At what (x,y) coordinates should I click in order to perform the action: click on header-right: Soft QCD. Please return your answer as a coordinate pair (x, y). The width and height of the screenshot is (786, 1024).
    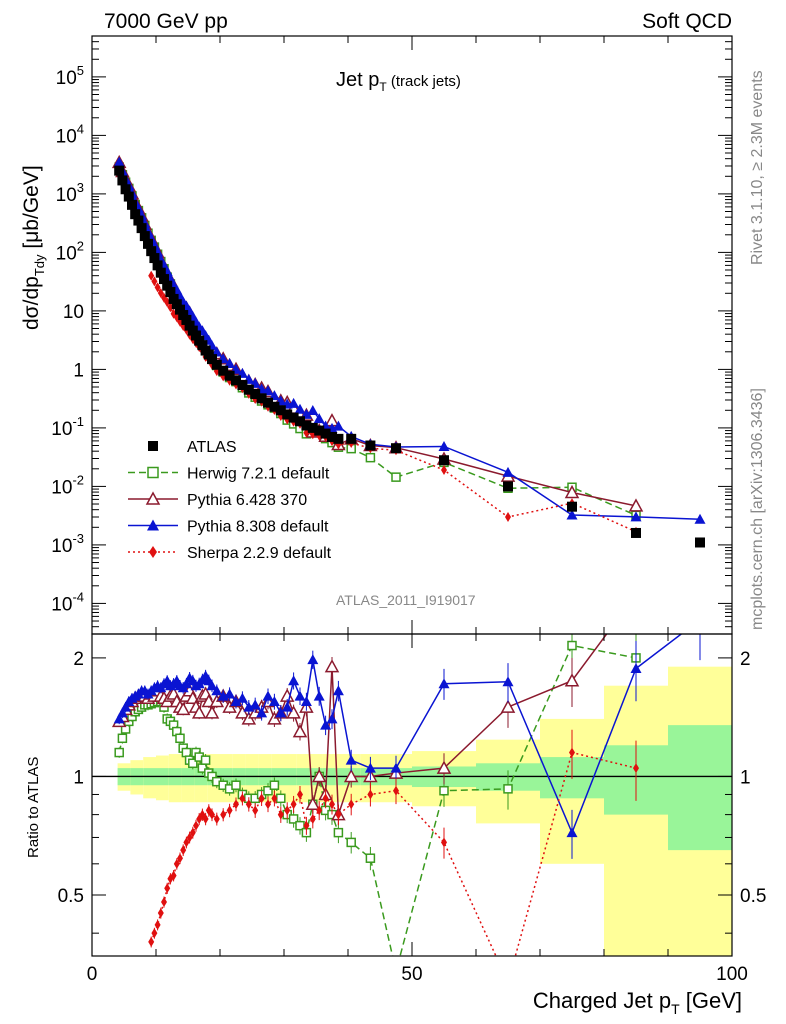
    Looking at the image, I should click on (687, 21).